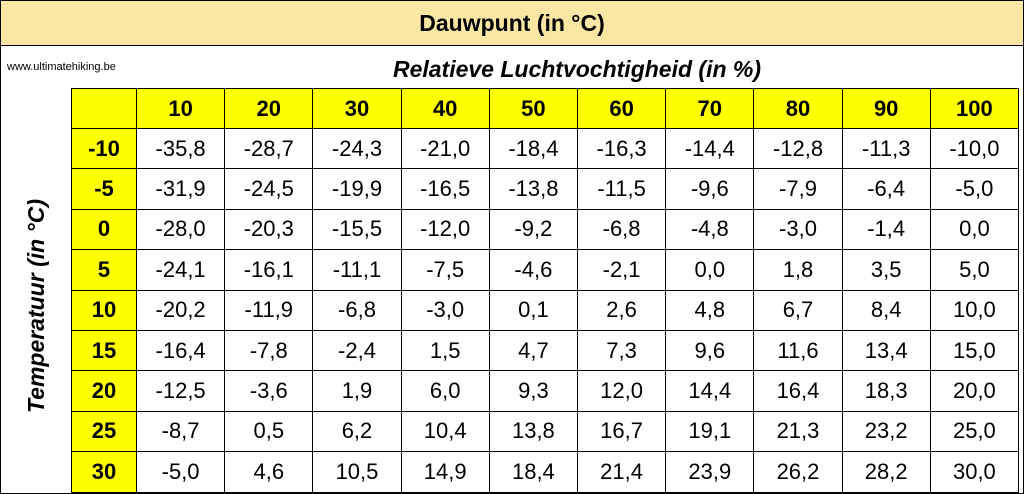 This screenshot has height=494, width=1024. Describe the element at coordinates (269, 351) in the screenshot. I see `cell: -7,8` at that location.